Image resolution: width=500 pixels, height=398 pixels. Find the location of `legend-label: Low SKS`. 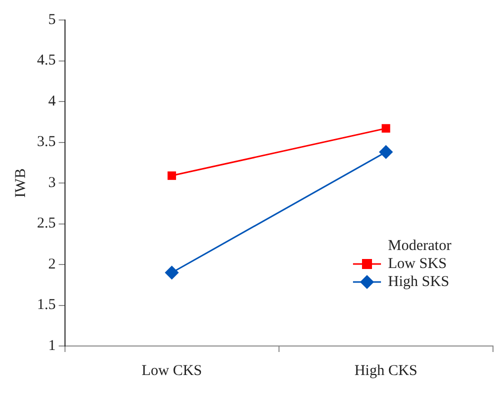

legend-label: Low SKS is located at coordinates (417, 264).